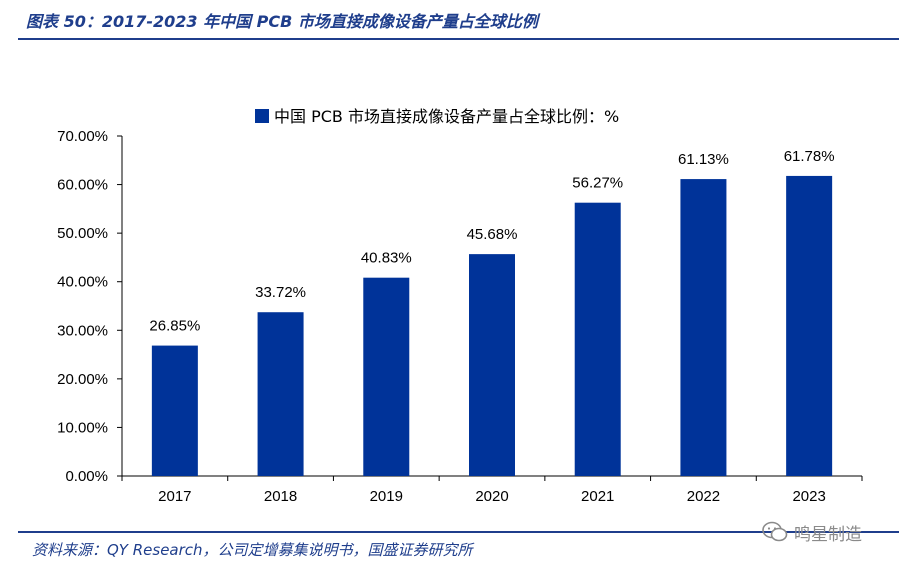 This screenshot has width=913, height=570. What do you see at coordinates (775, 531) in the screenshot?
I see `wechat-icon` at bounding box center [775, 531].